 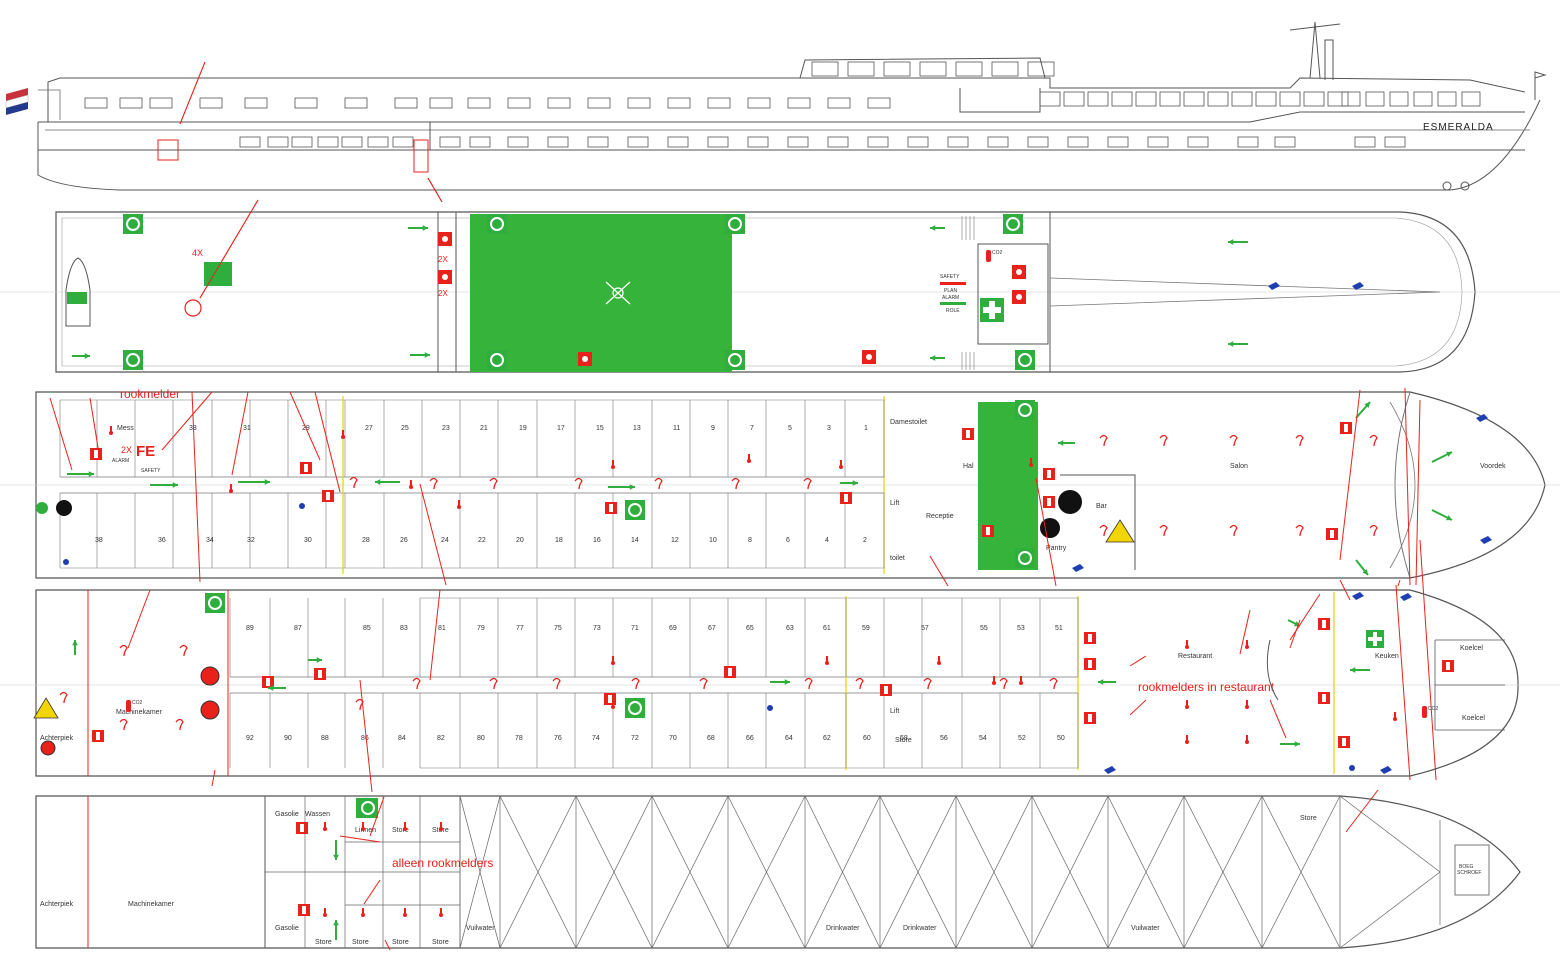 What do you see at coordinates (1206, 687) in the screenshot?
I see `rookmelders-restaurant-label: rookmelders in restaurant` at bounding box center [1206, 687].